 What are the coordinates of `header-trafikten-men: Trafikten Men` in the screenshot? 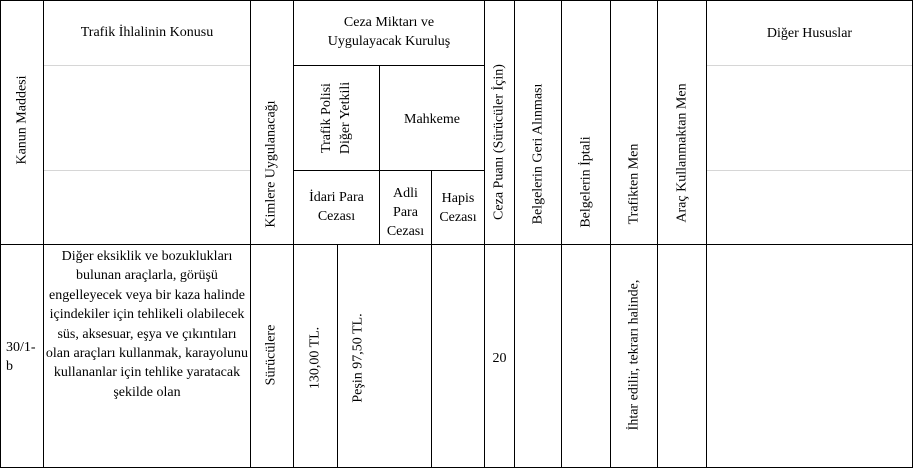 It's located at (634, 184).